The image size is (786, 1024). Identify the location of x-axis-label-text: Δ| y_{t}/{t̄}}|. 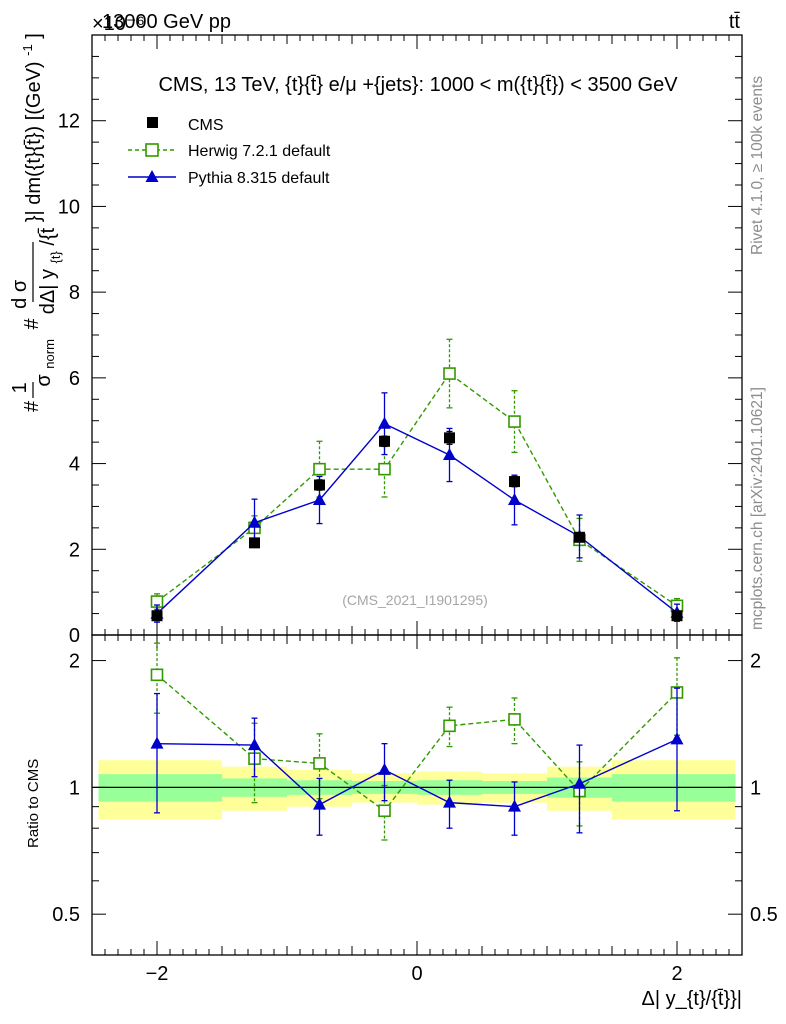
(692, 999).